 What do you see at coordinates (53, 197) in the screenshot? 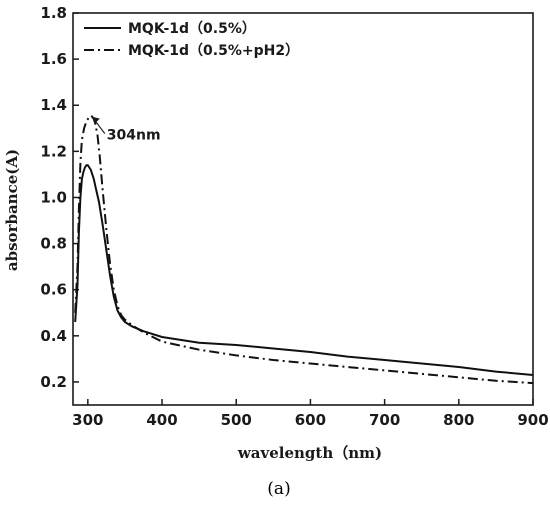
I see `y-tick-label: 1.0` at bounding box center [53, 197].